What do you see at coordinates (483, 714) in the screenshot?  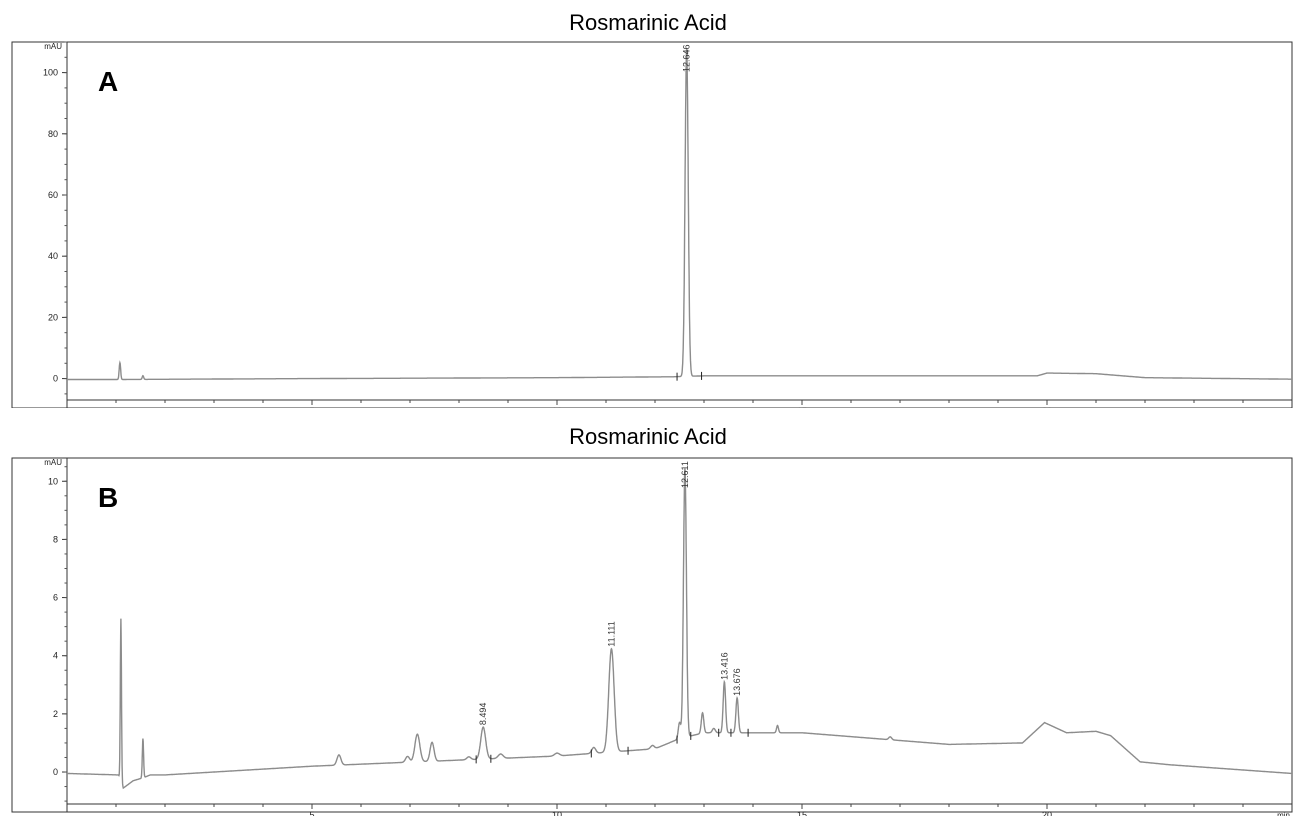 I see `chart-b-peak-label: 8.494` at bounding box center [483, 714].